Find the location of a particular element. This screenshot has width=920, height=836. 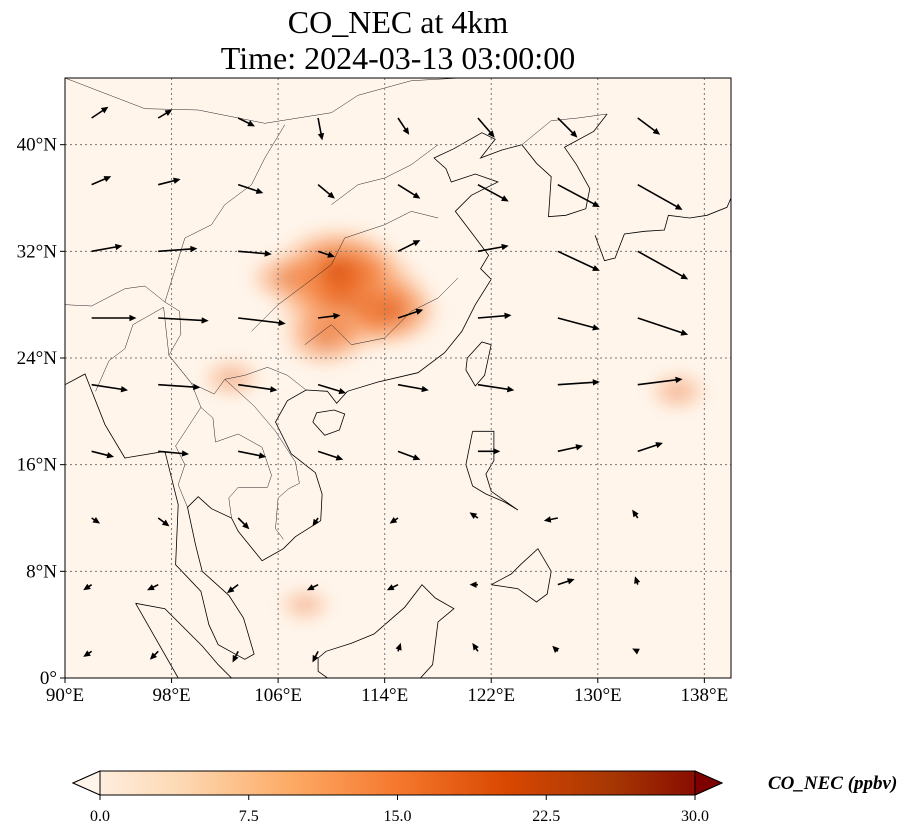

coastline-sumatra is located at coordinates (184, 640).